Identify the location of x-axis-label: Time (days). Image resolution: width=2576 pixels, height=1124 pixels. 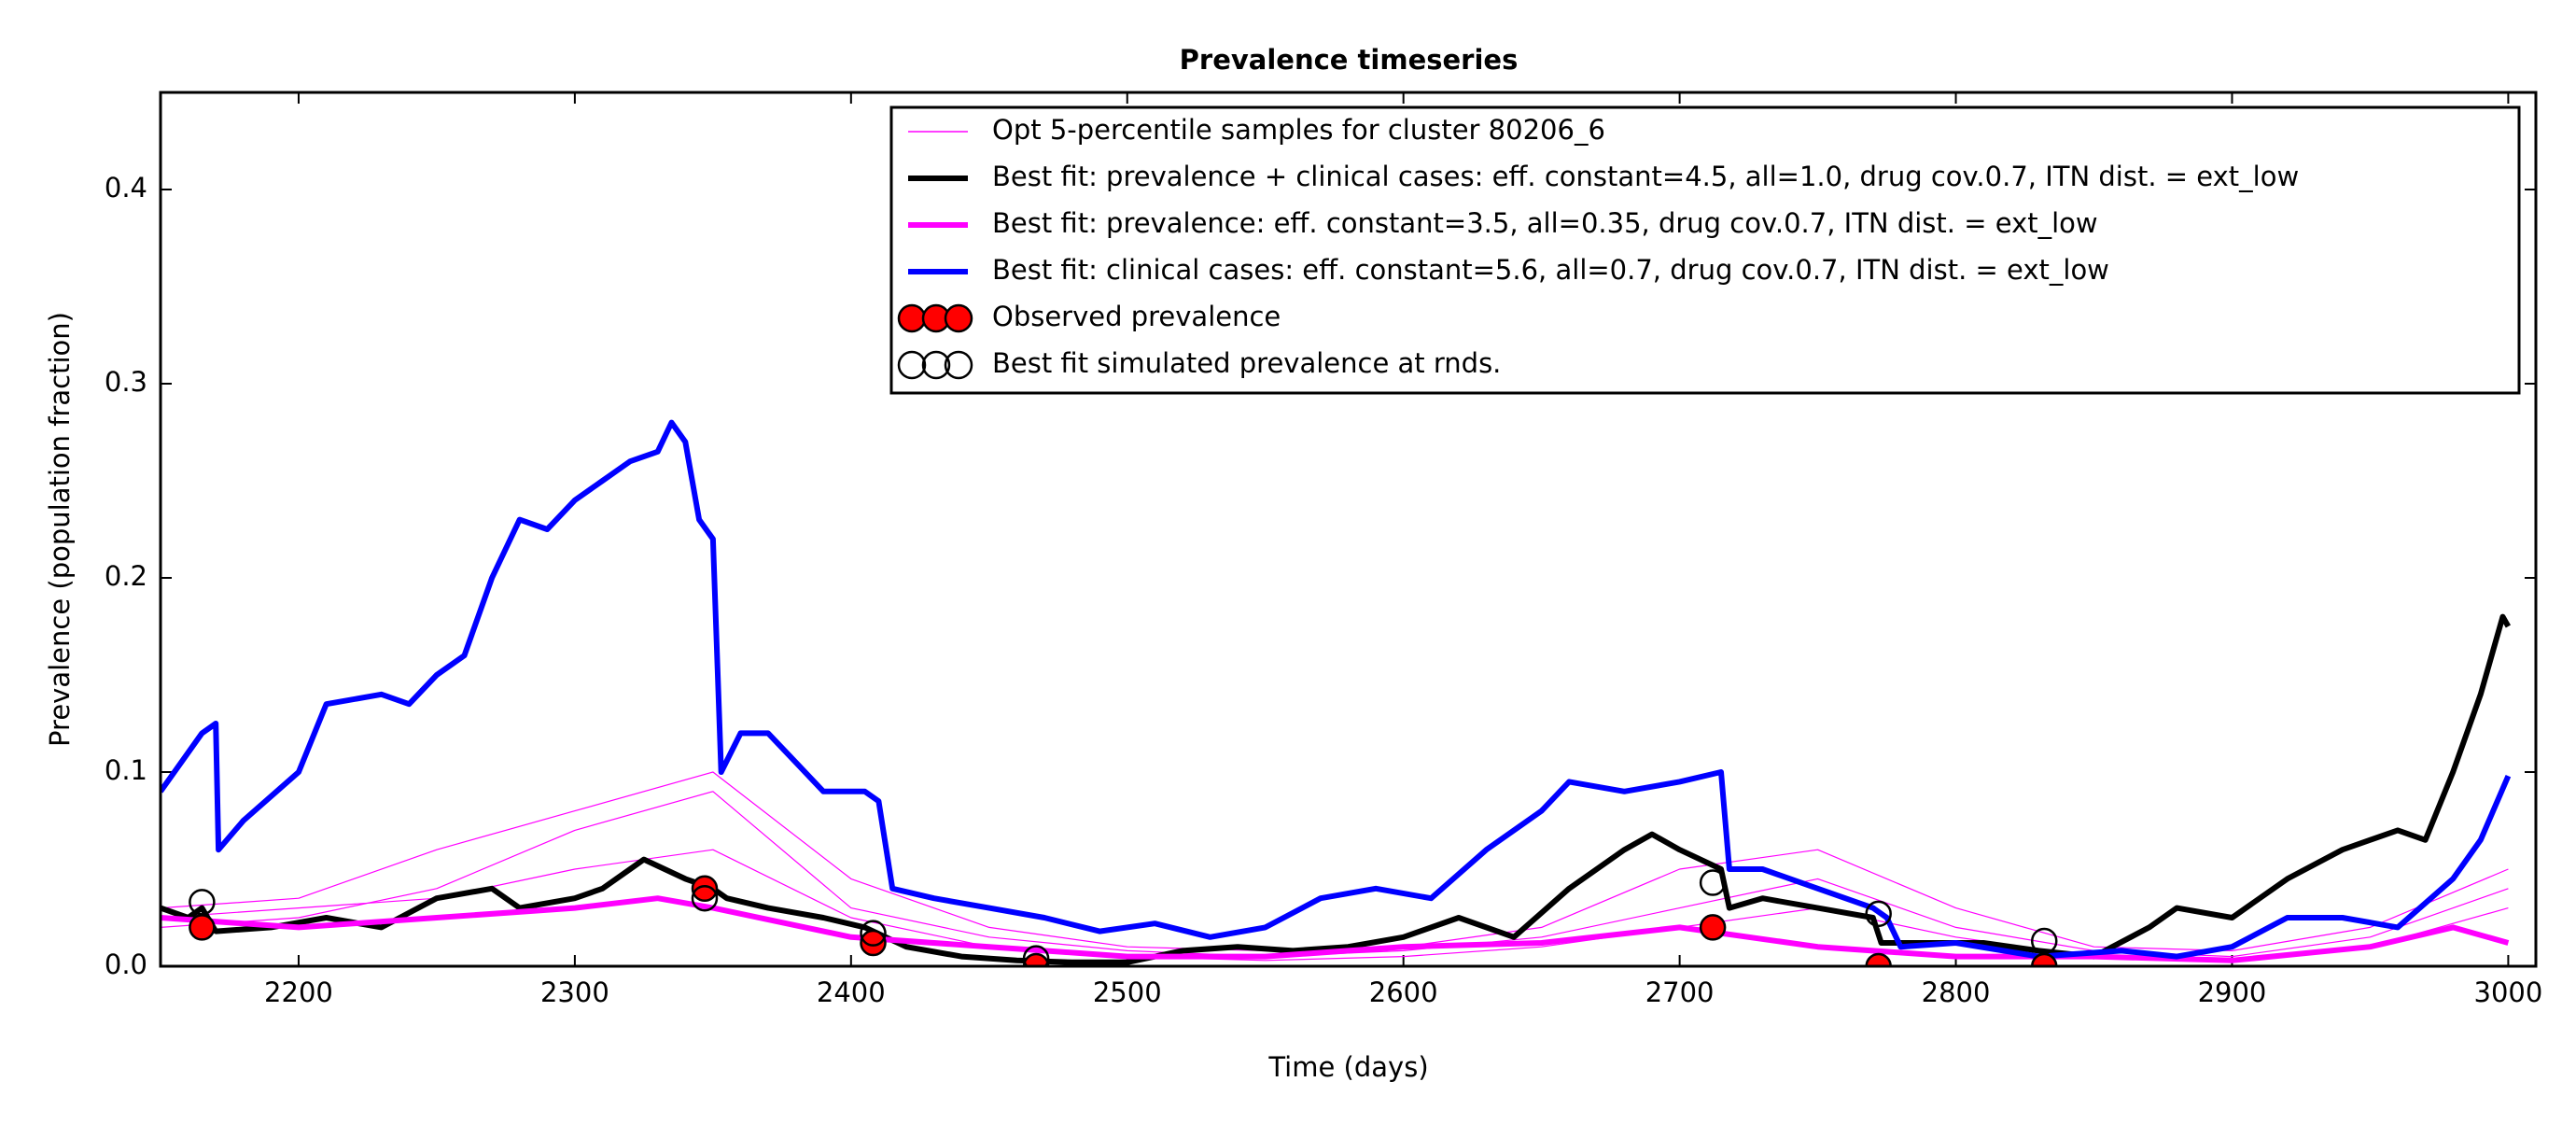
(1347, 1067).